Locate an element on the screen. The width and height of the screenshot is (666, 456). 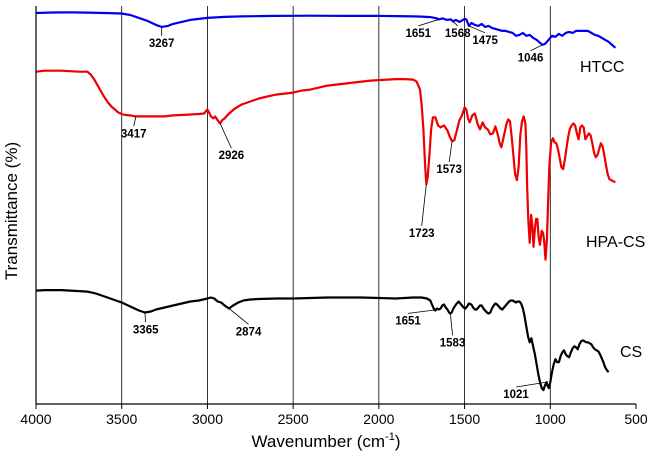
x-axis-title-close: ) is located at coordinates (398, 441).